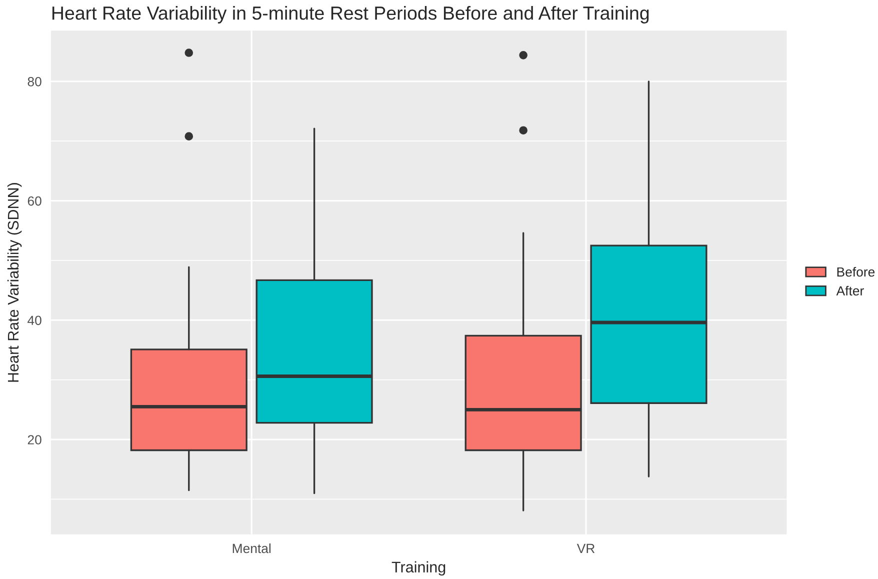 This screenshot has height=579, width=878. I want to click on y-tick-label: 20, so click(35, 439).